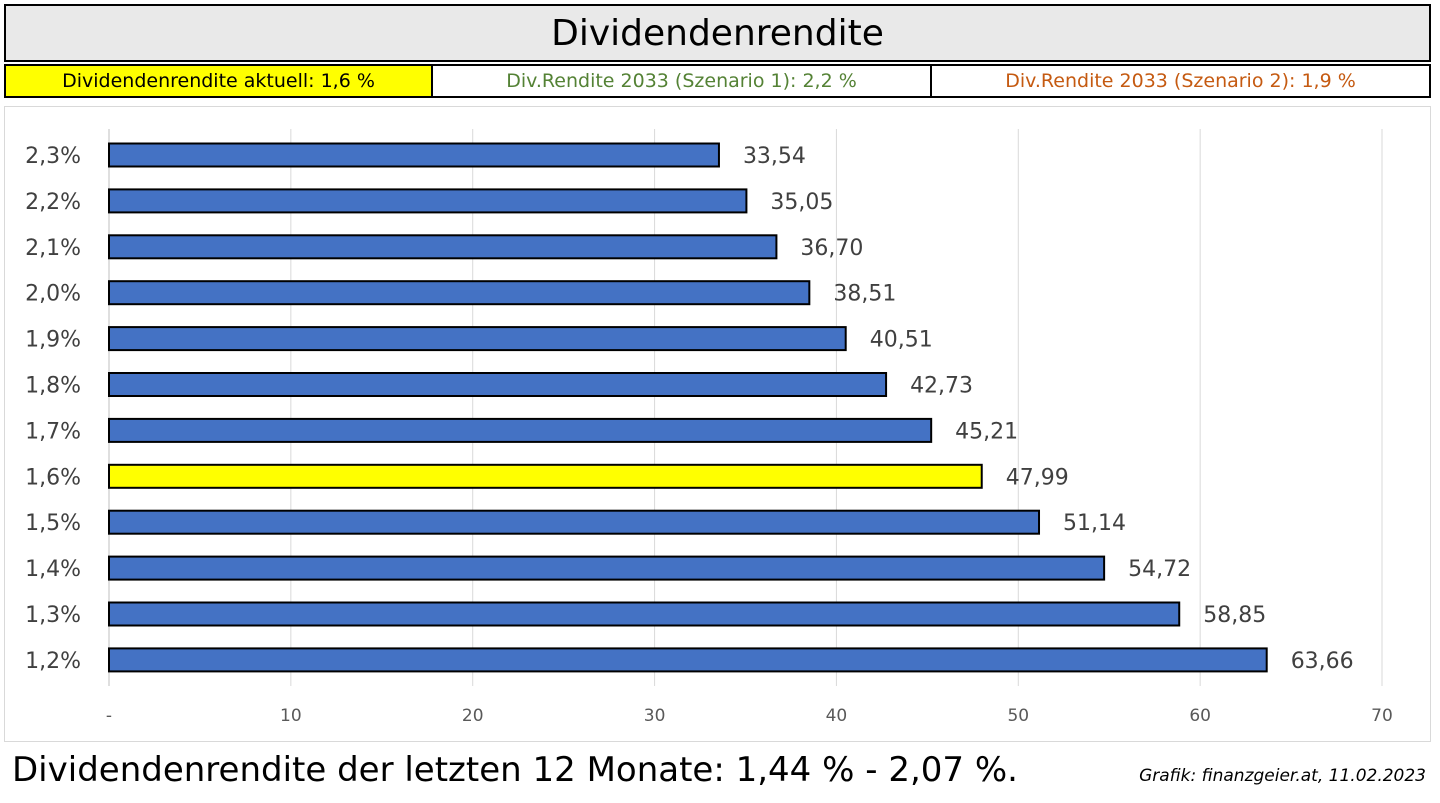 The height and width of the screenshot is (803, 1440). What do you see at coordinates (1382, 716) in the screenshot?
I see `x-tick-label: 70` at bounding box center [1382, 716].